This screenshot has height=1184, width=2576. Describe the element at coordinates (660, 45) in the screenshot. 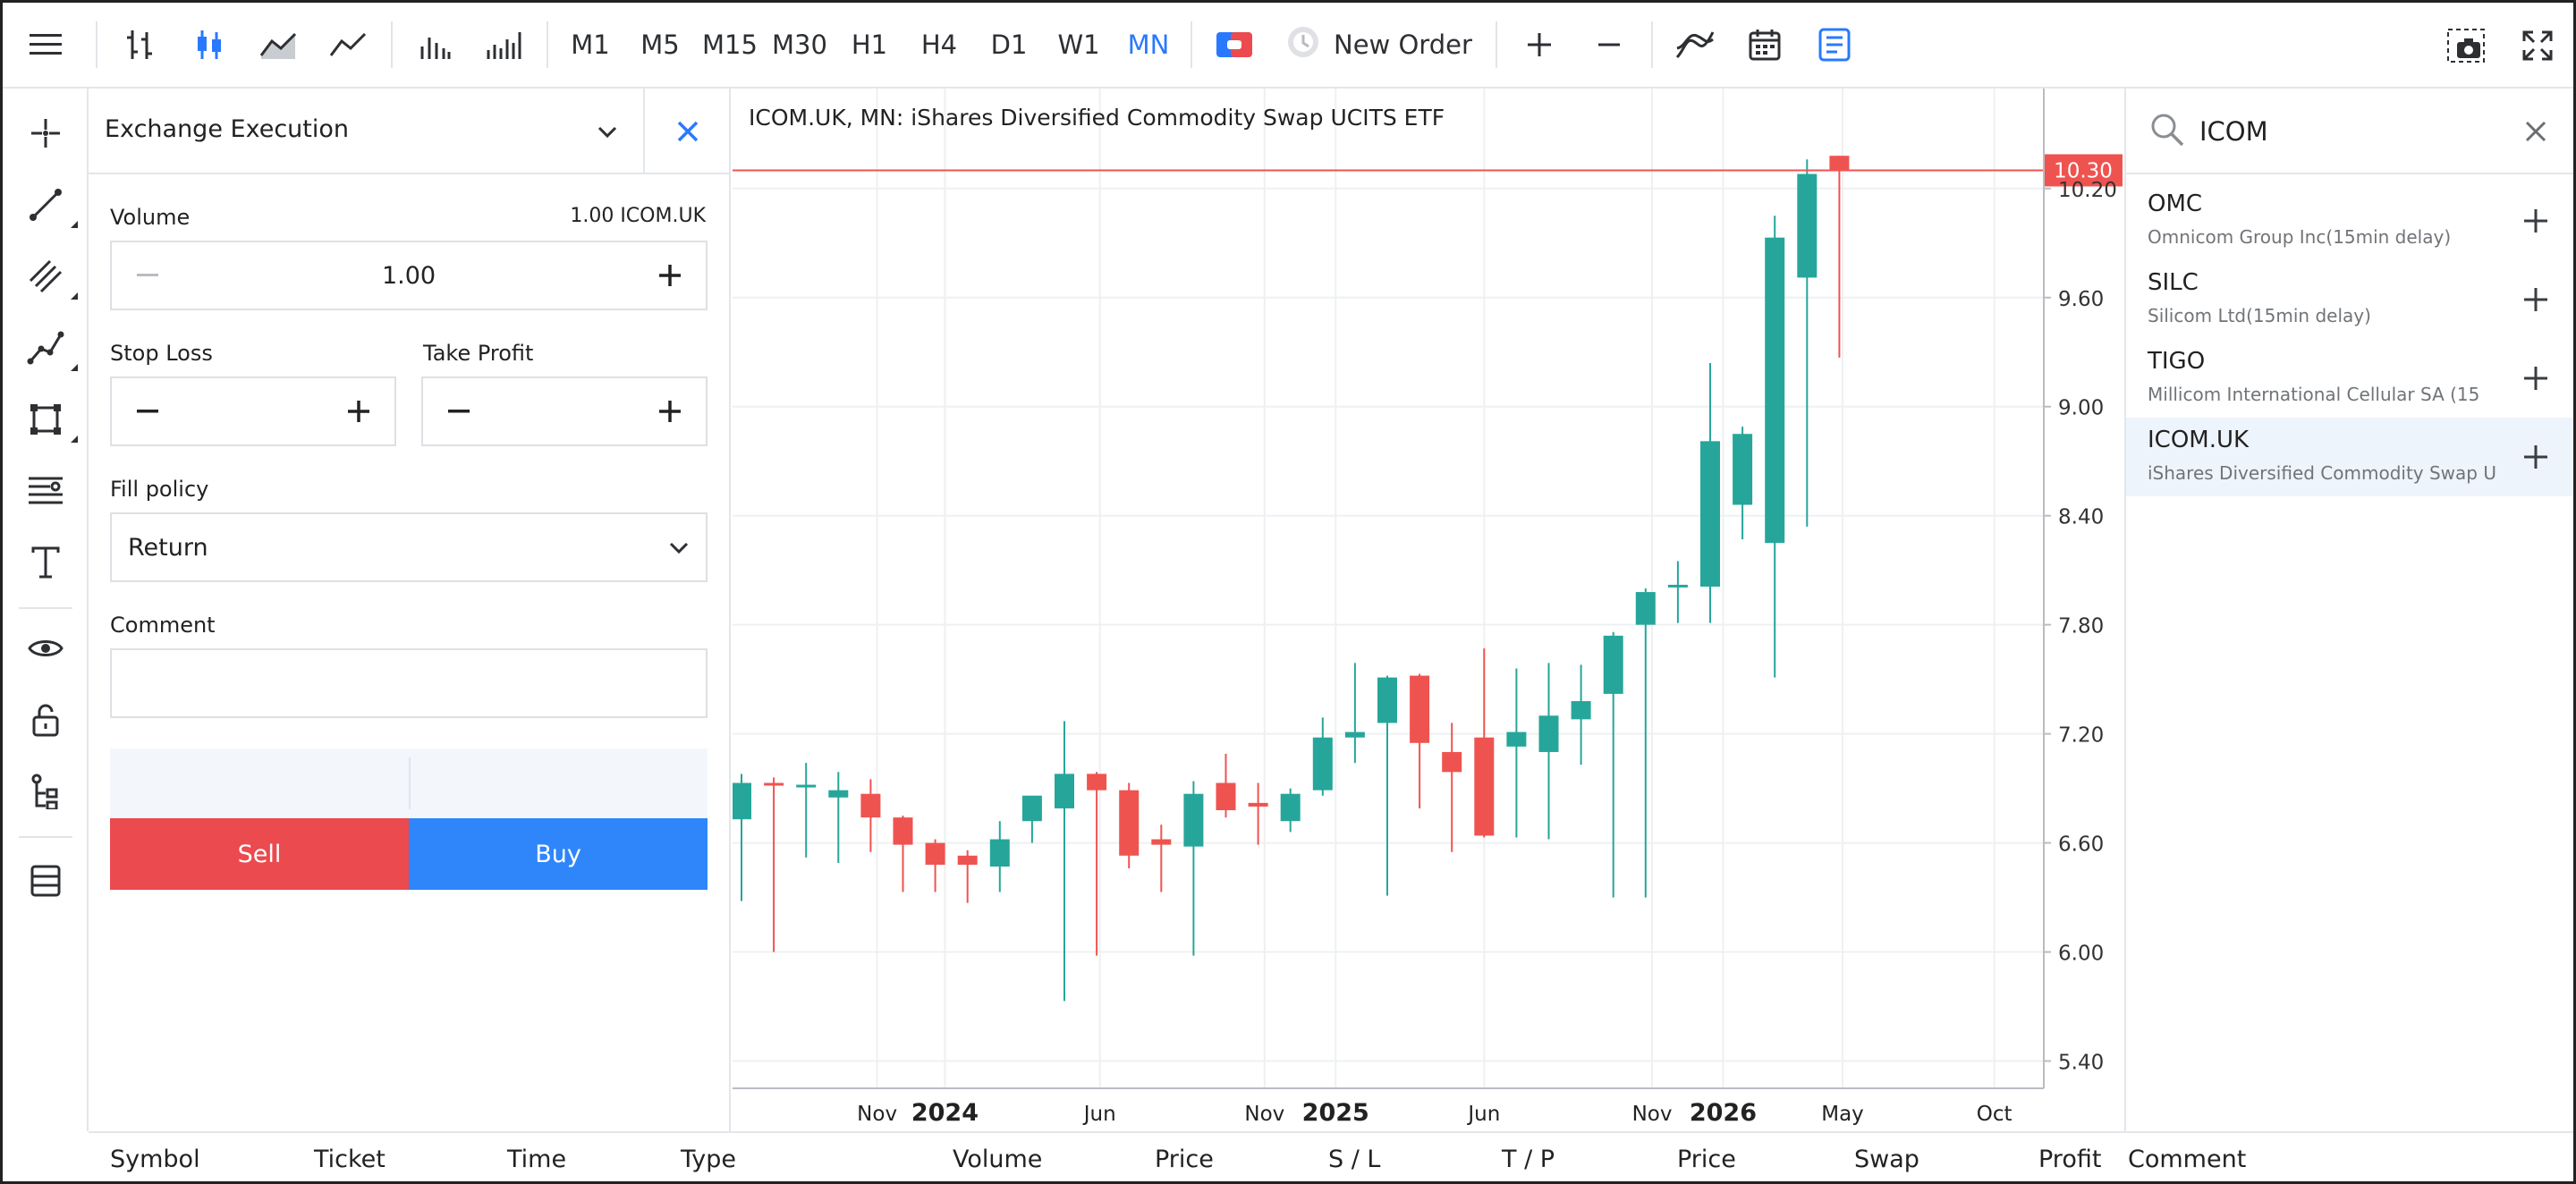

I see `timeframe-m5: M5` at that location.